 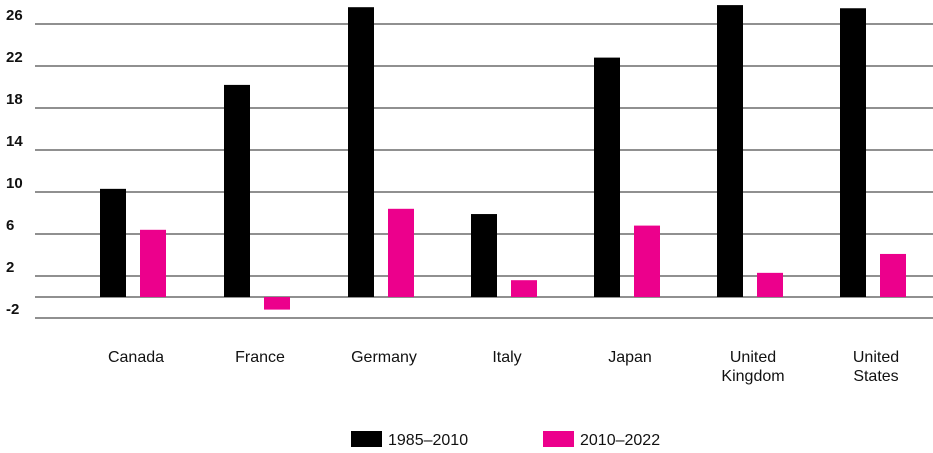 What do you see at coordinates (428, 440) in the screenshot?
I see `legend-label: 1985–2010` at bounding box center [428, 440].